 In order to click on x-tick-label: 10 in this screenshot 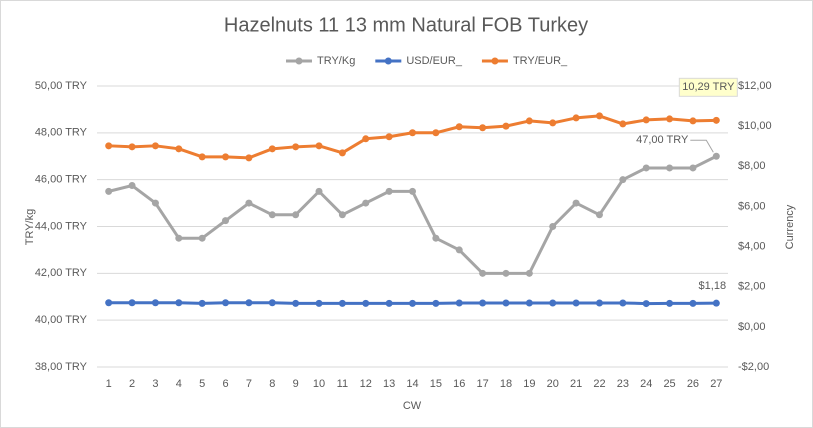, I will do `click(319, 384)`.